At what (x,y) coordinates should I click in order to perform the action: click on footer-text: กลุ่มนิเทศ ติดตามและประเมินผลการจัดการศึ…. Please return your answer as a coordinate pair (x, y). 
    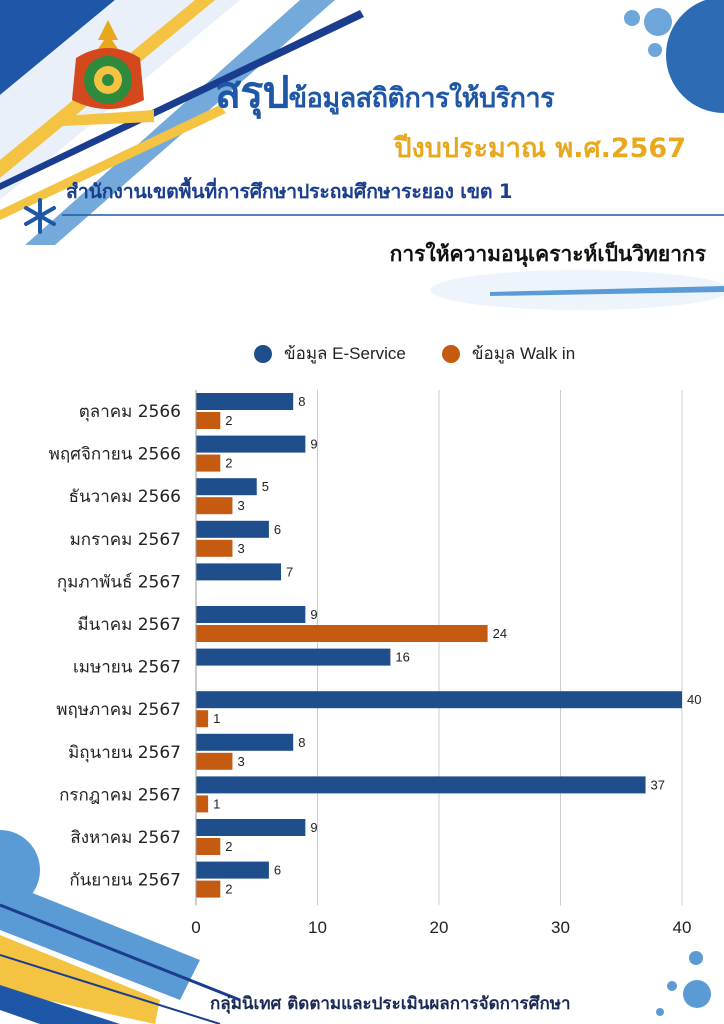
    Looking at the image, I should click on (390, 1004).